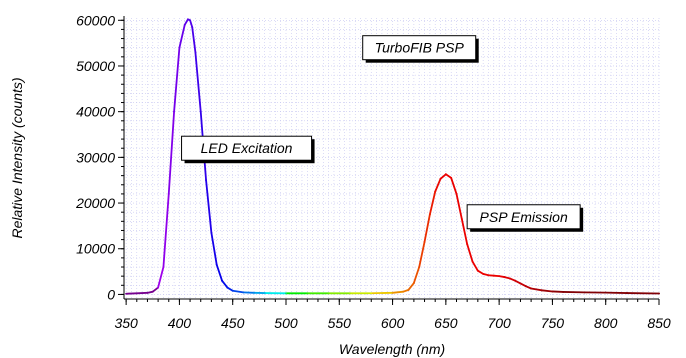 The image size is (686, 358). I want to click on x-tick-label: 500, so click(286, 323).